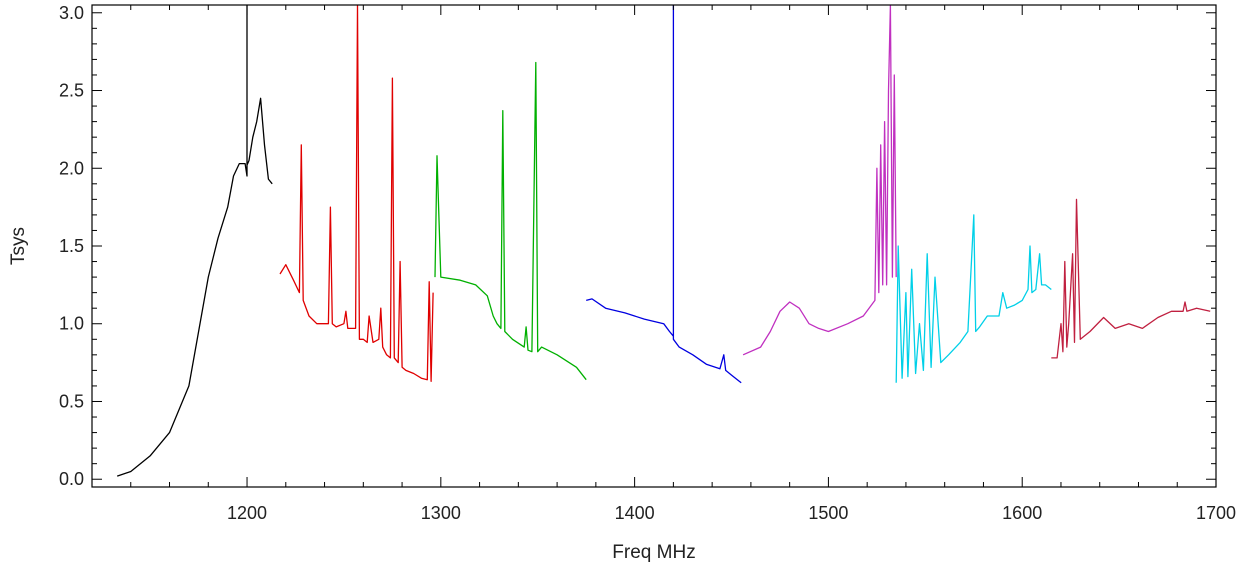  Describe the element at coordinates (441, 513) in the screenshot. I see `x-tick-label: 1300` at that location.